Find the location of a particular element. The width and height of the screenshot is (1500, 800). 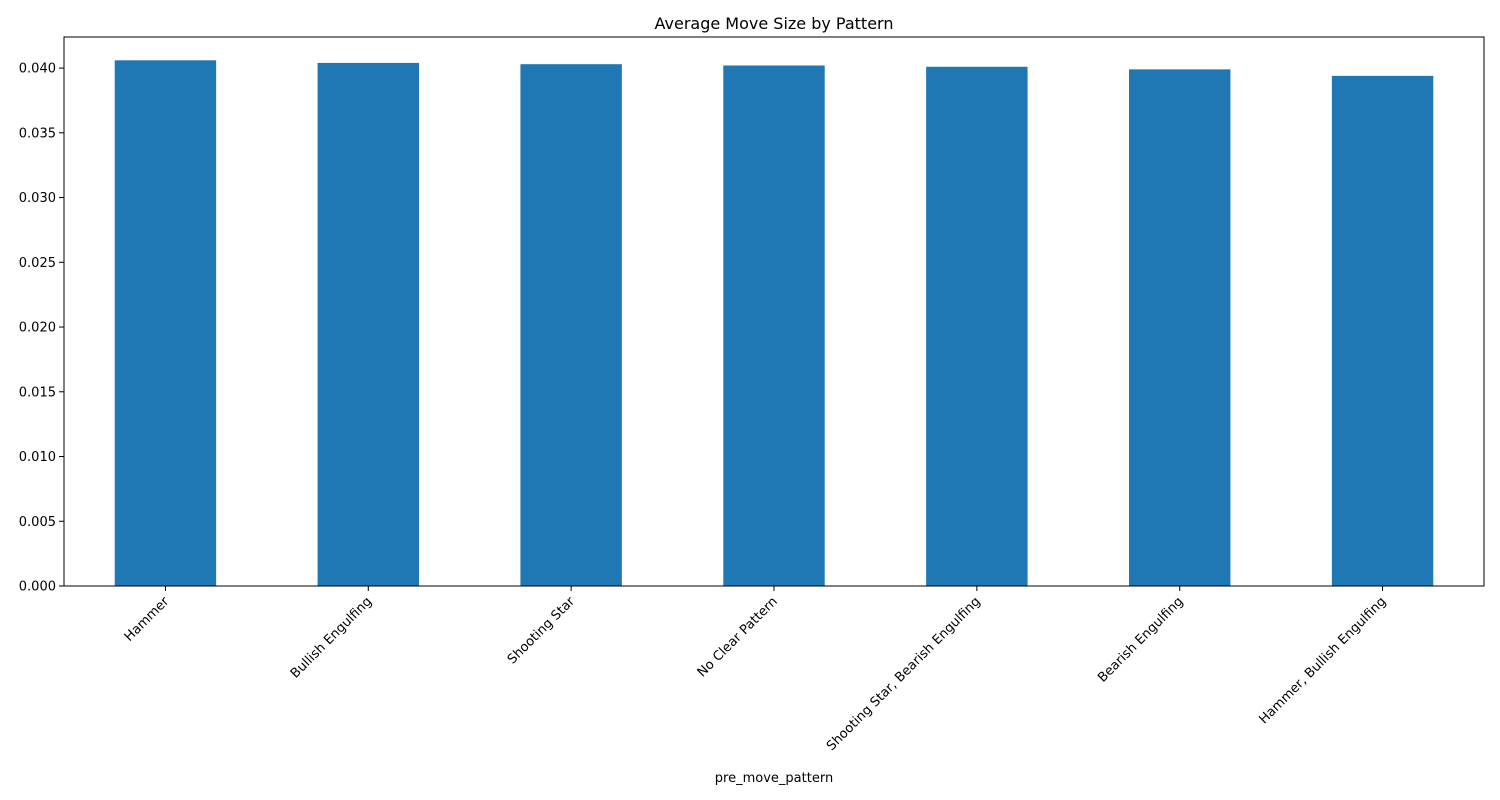

y-tick-label-5: 0.025 is located at coordinates (37, 263).